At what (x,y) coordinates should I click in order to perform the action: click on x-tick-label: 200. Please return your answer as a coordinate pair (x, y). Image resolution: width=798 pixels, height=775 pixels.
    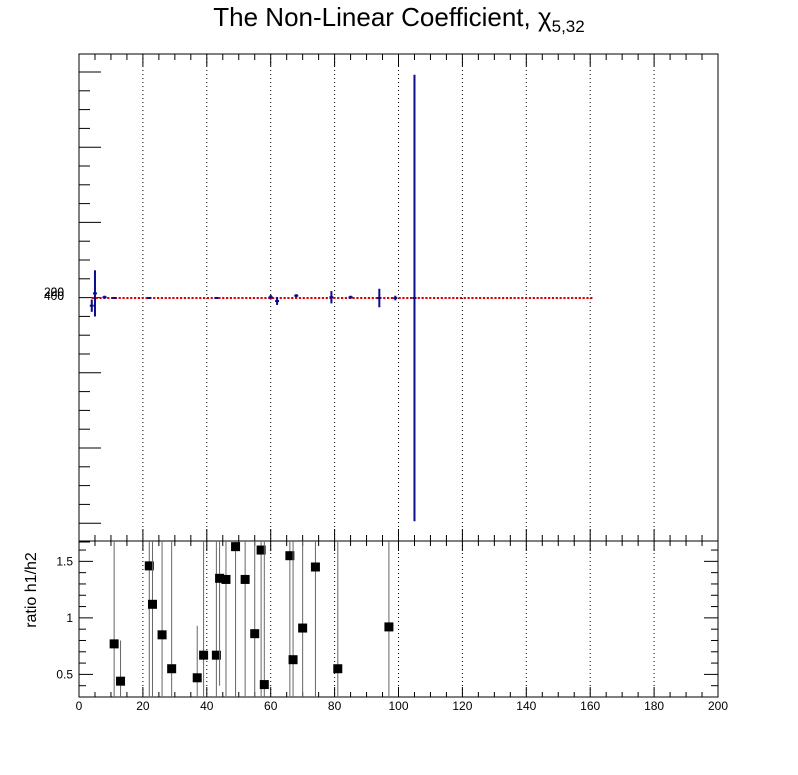
    Looking at the image, I should click on (718, 706).